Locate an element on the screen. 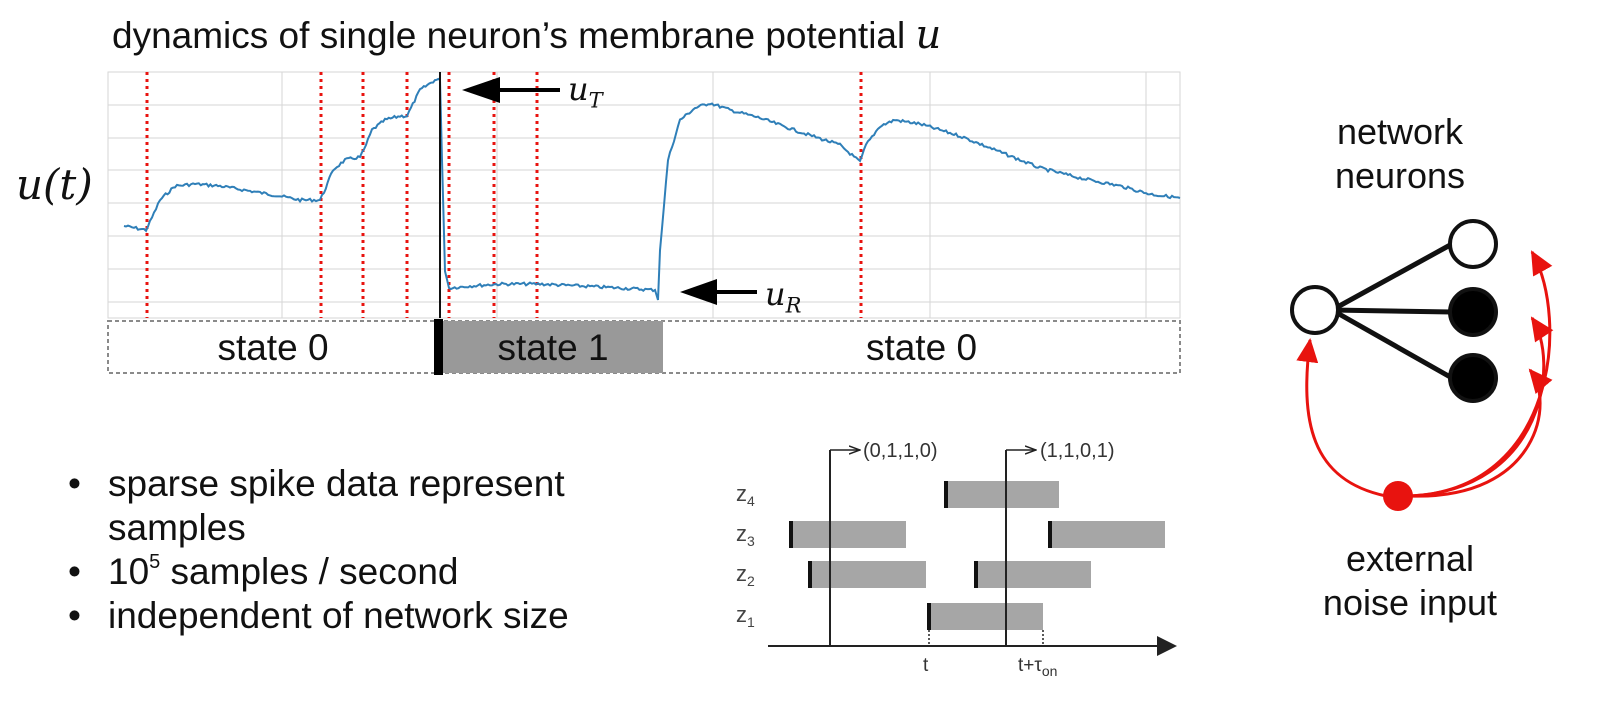  input-neuron is located at coordinates (1315, 310).